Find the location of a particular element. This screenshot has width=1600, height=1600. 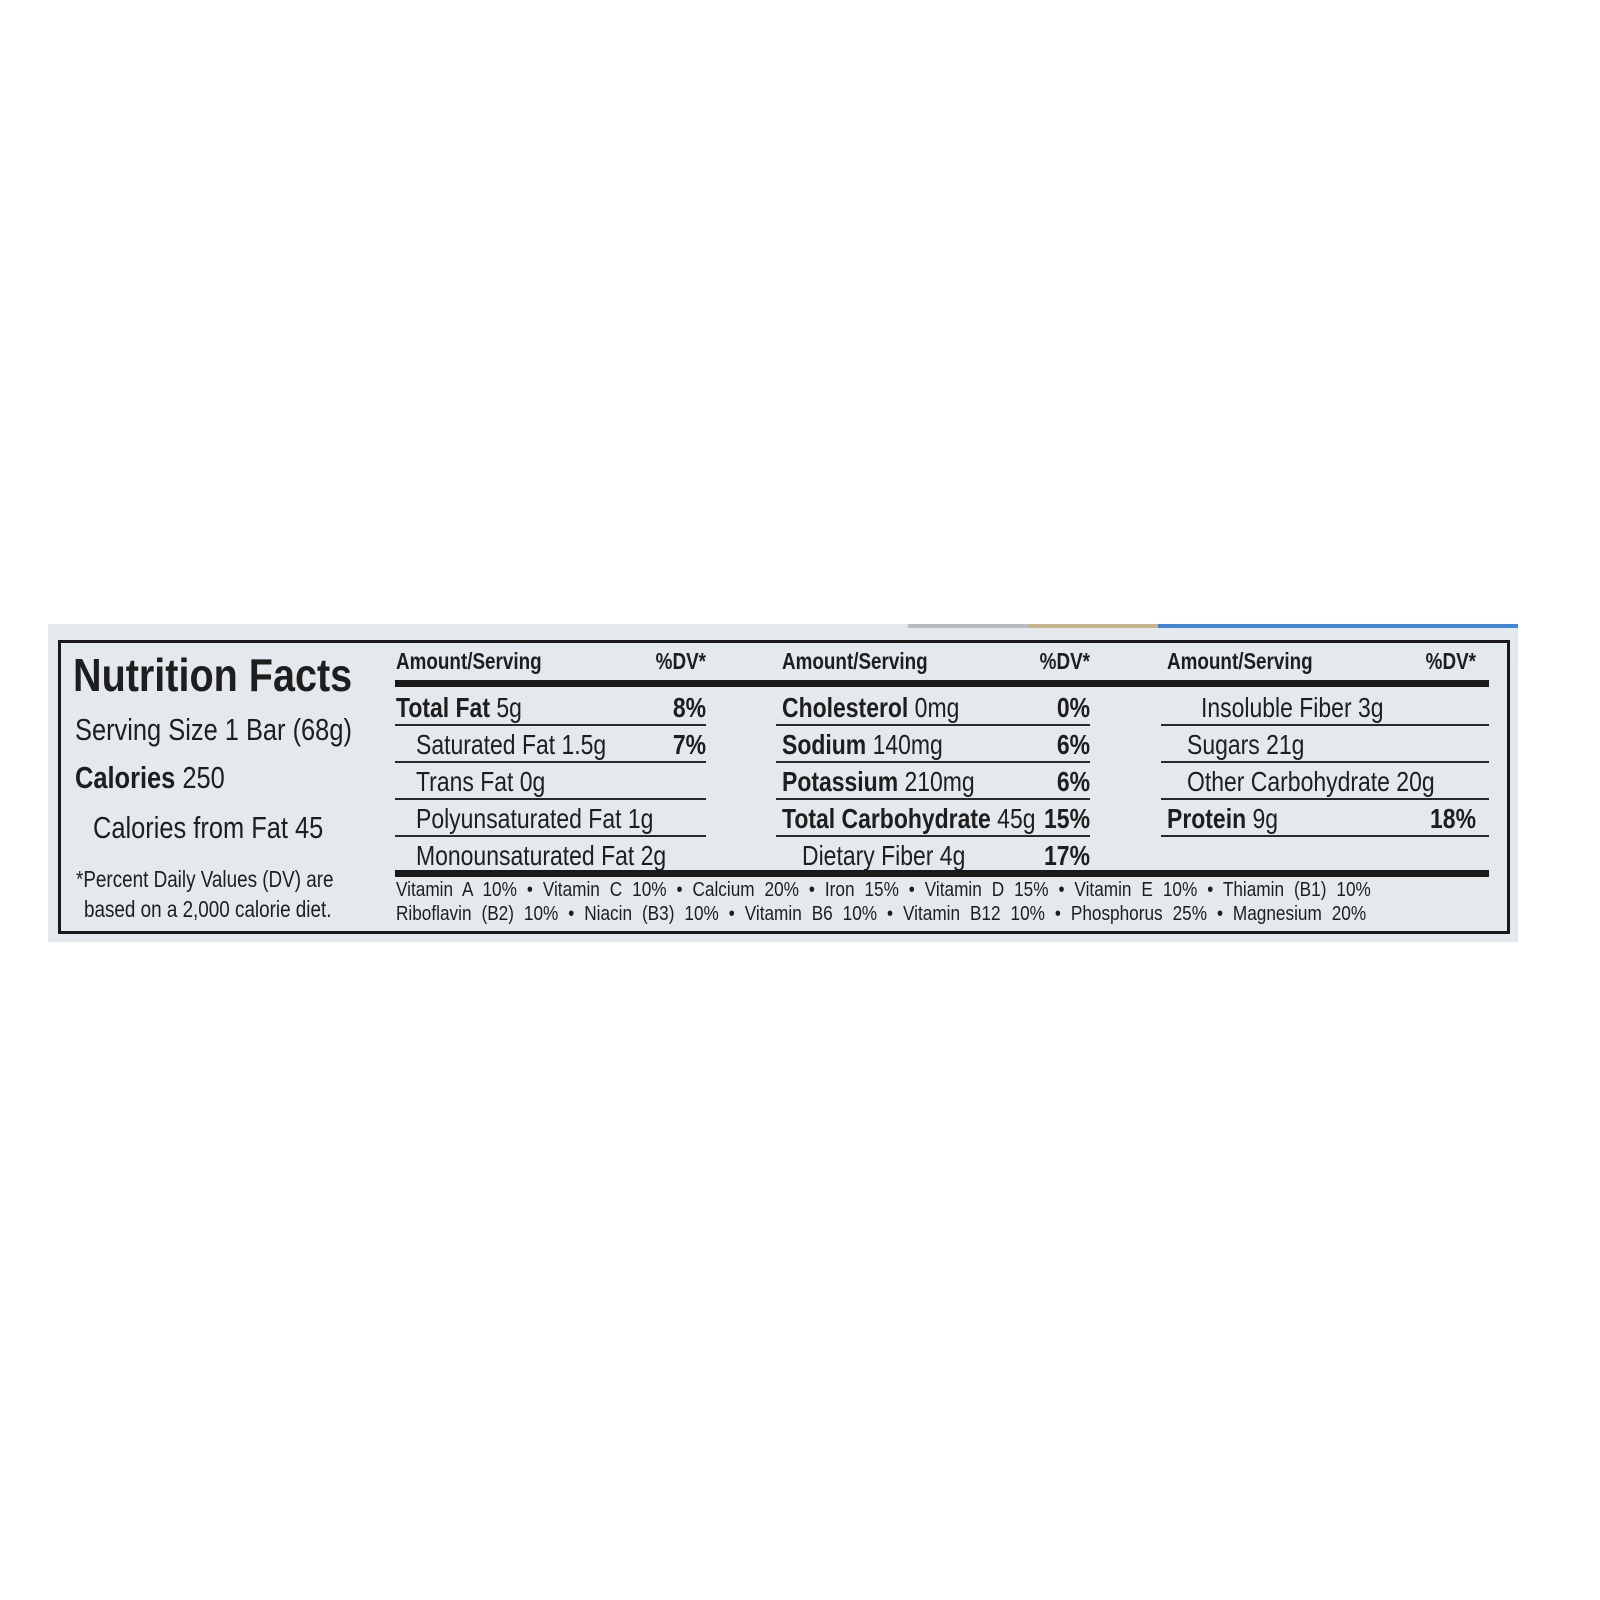

nutrient-dv: 7% is located at coordinates (689, 744).